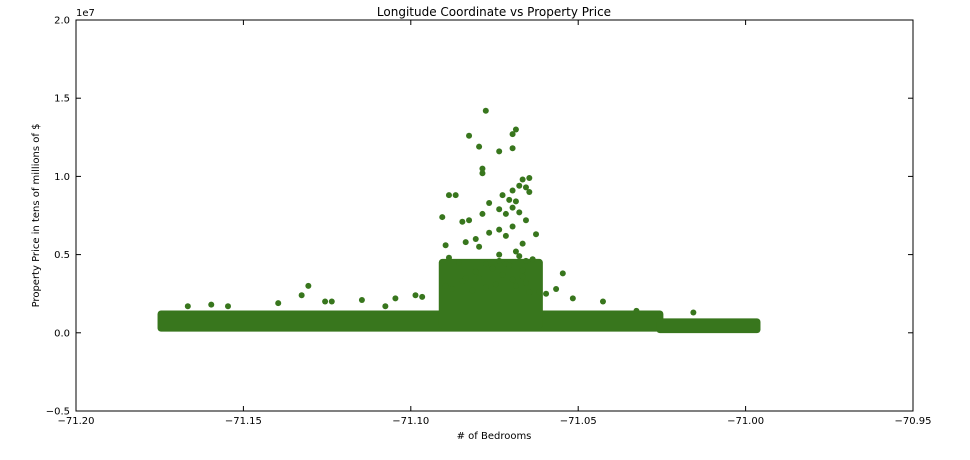  What do you see at coordinates (494, 12) in the screenshot?
I see `chart-title: Longitude Coordinate vs Property Price` at bounding box center [494, 12].